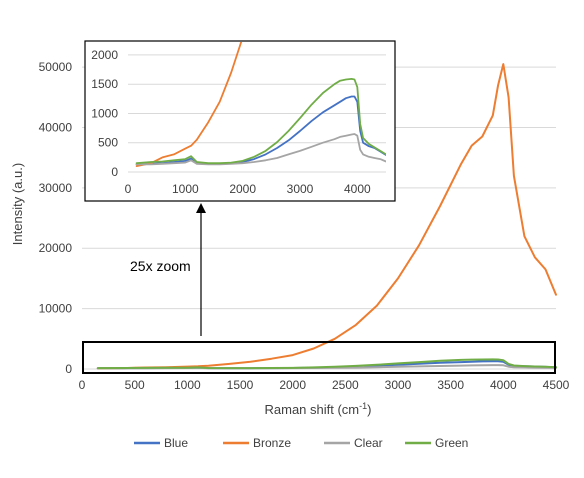  Describe the element at coordinates (301, 443) in the screenshot. I see `legend: Blue Bronze Clear Green` at that location.